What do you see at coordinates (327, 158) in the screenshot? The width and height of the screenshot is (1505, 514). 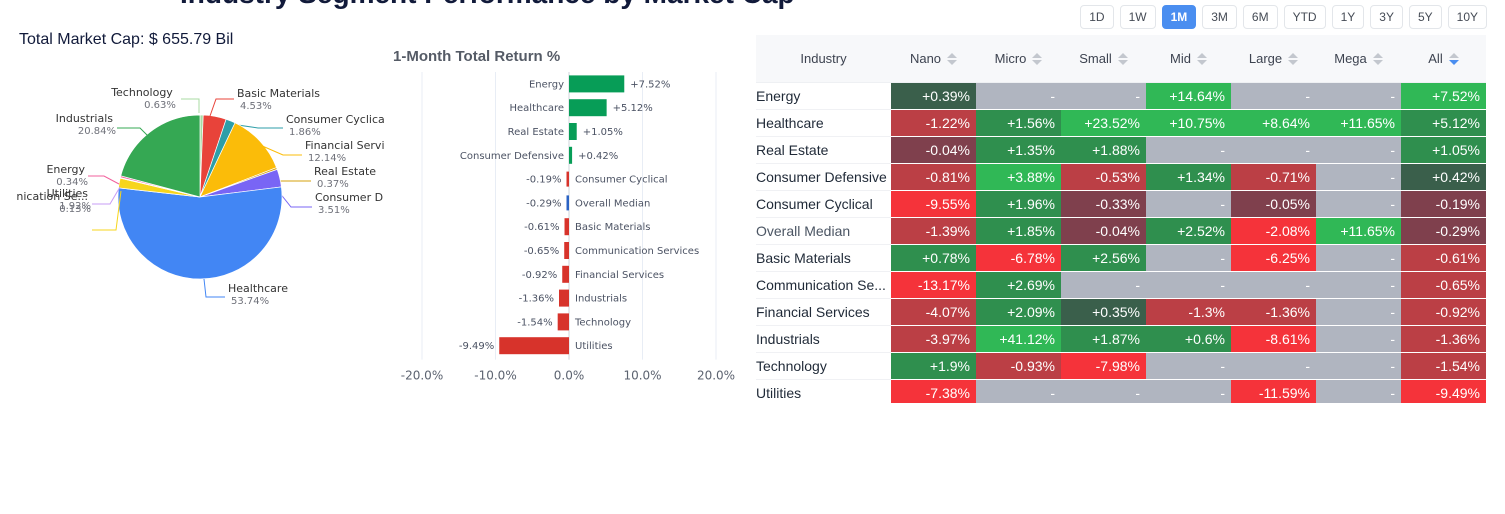 I see `pie-value-financial-services: 12.14%` at bounding box center [327, 158].